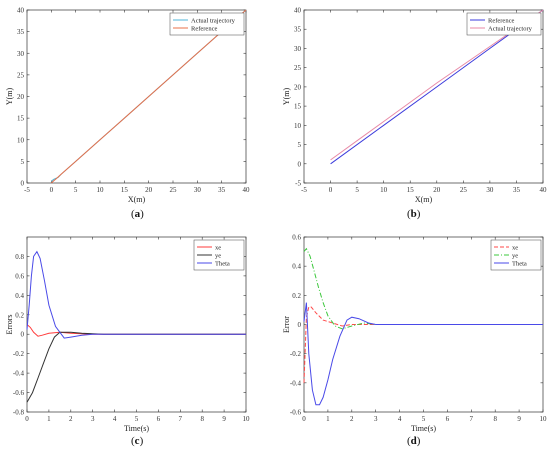 The width and height of the screenshot is (550, 454). I want to click on x-tick-label: 4, so click(400, 419).